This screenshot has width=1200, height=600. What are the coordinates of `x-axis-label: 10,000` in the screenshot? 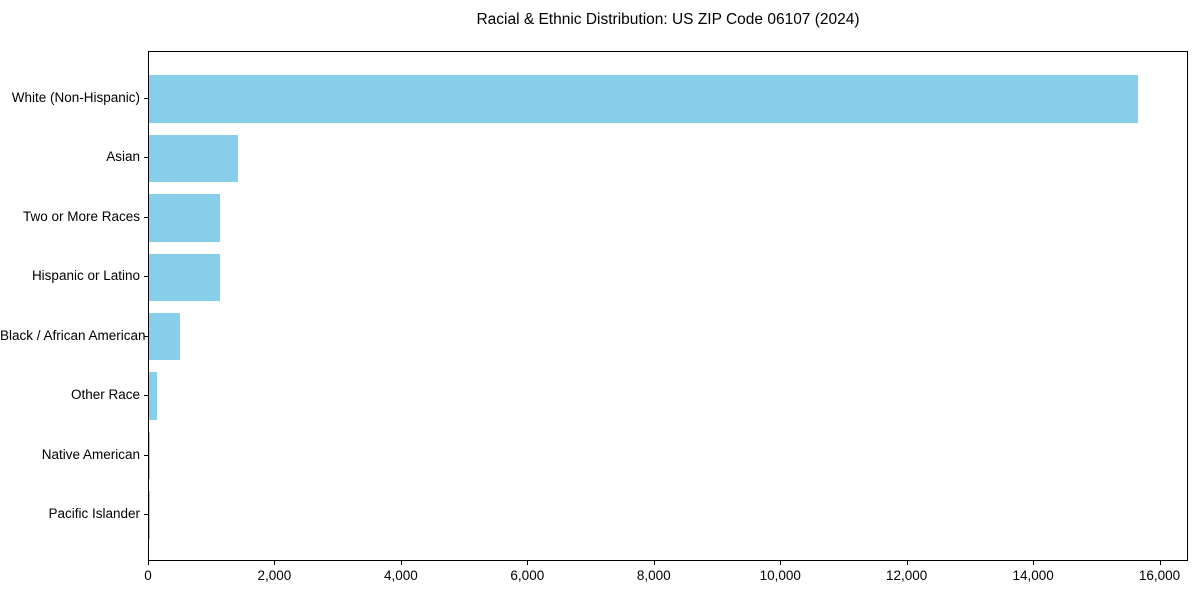 It's located at (780, 575).